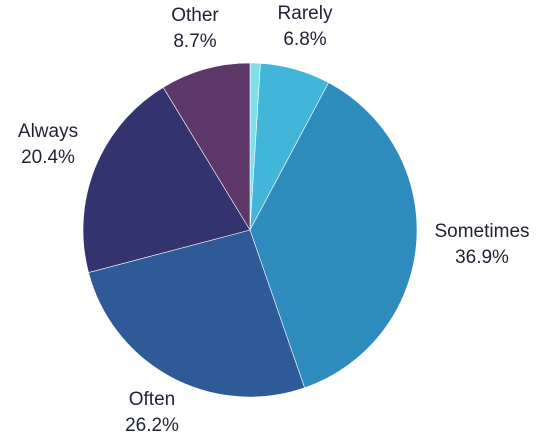 The height and width of the screenshot is (438, 548). What do you see at coordinates (305, 13) in the screenshot?
I see `slice-label-rarely: Rarely` at bounding box center [305, 13].